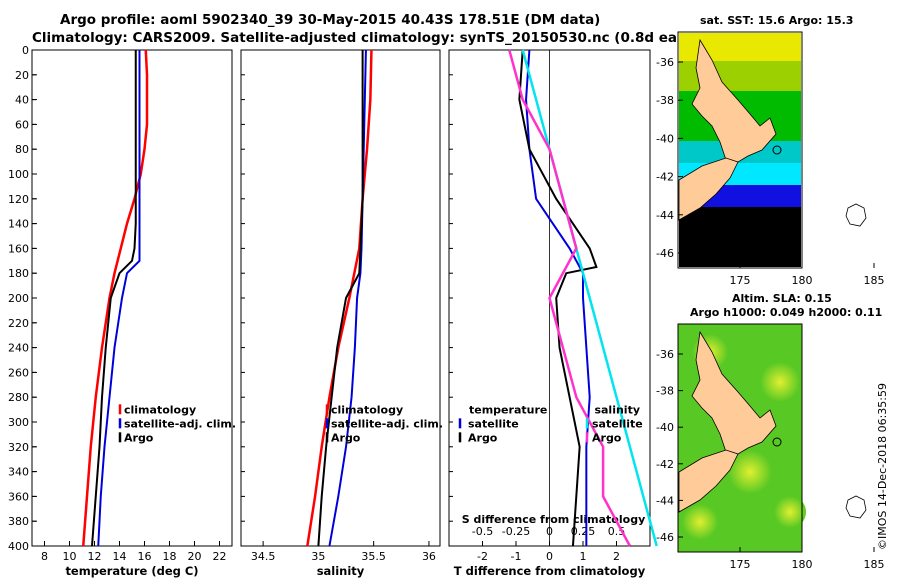  What do you see at coordinates (18, 348) in the screenshot?
I see `y-tick-label: 240` at bounding box center [18, 348].